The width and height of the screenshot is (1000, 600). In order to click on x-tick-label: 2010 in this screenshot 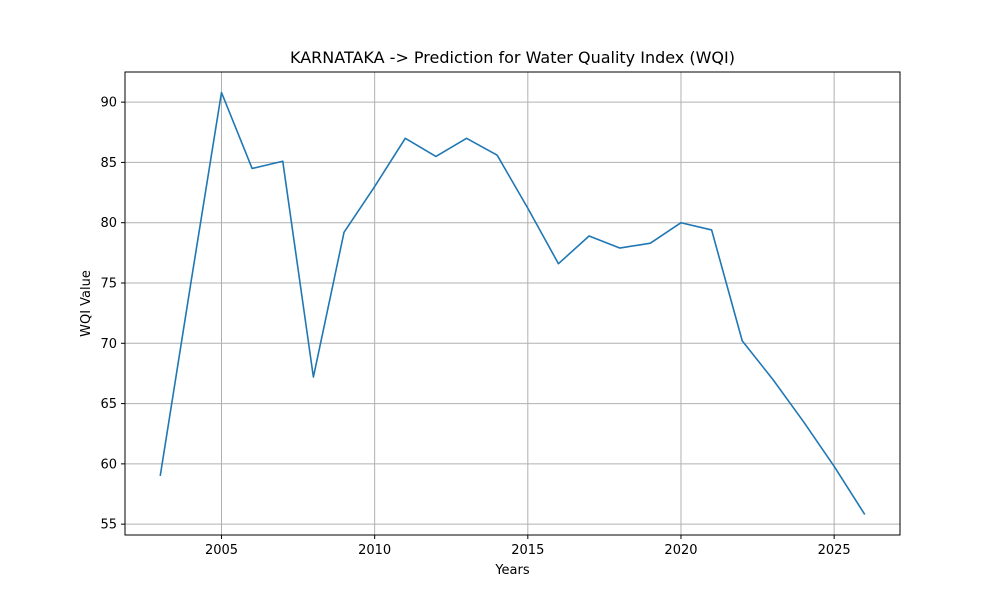, I will do `click(374, 550)`.